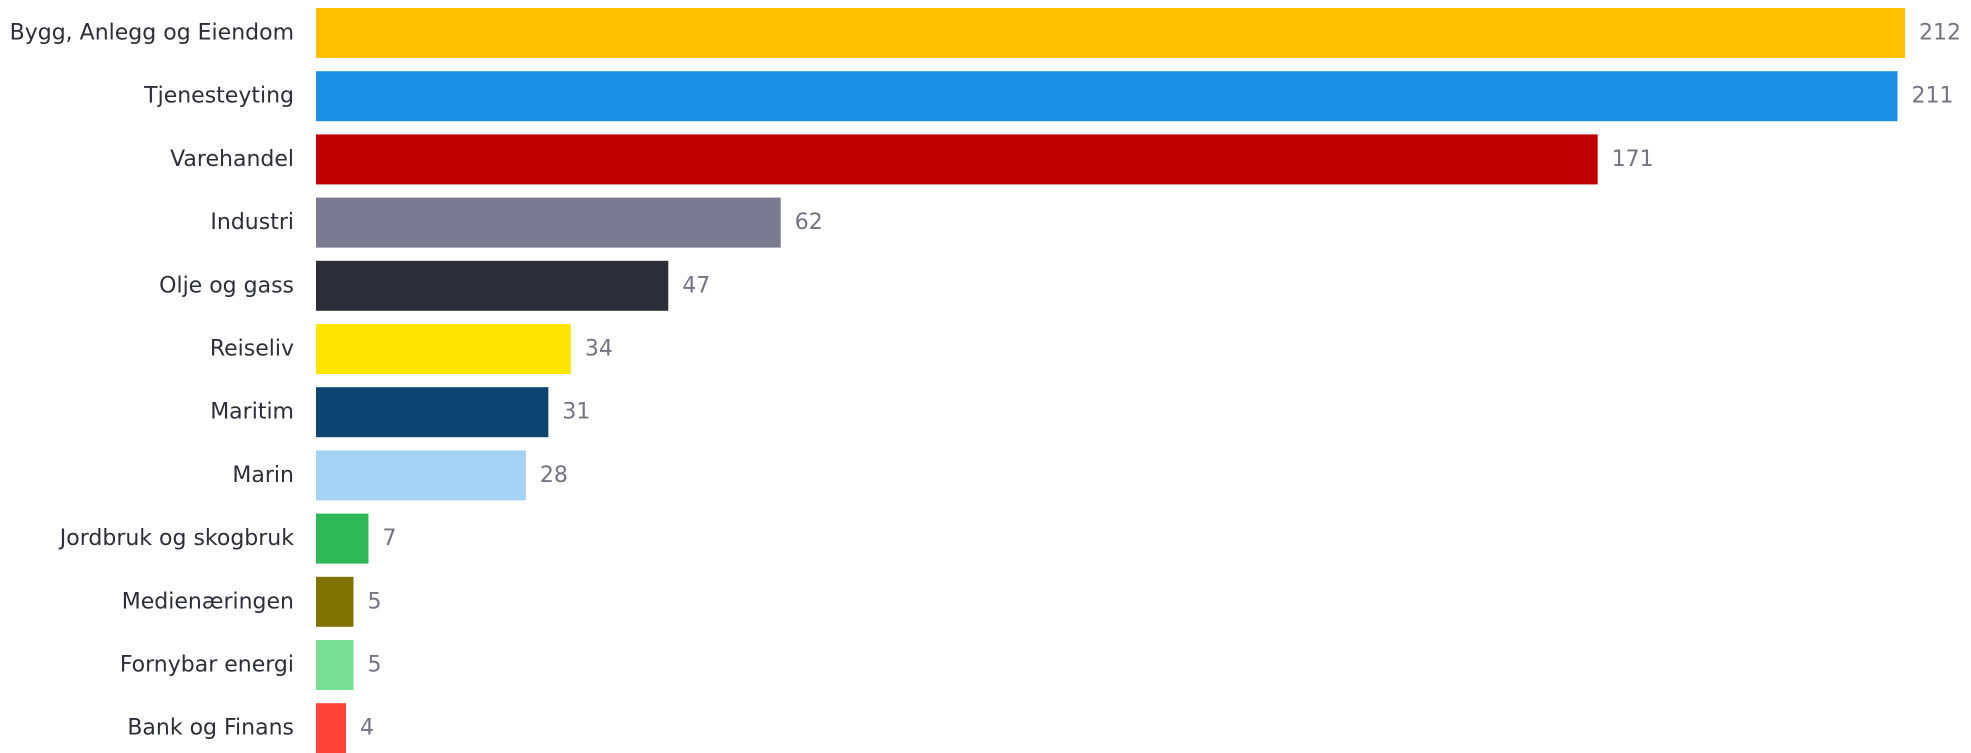 This screenshot has height=753, width=1971. What do you see at coordinates (1107, 96) in the screenshot?
I see `bar-tjenesteyting` at bounding box center [1107, 96].